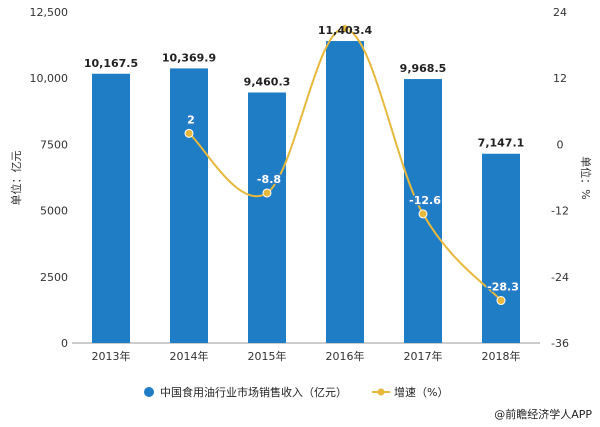  What do you see at coordinates (560, 144) in the screenshot?
I see `y2-tick-label: 0` at bounding box center [560, 144].